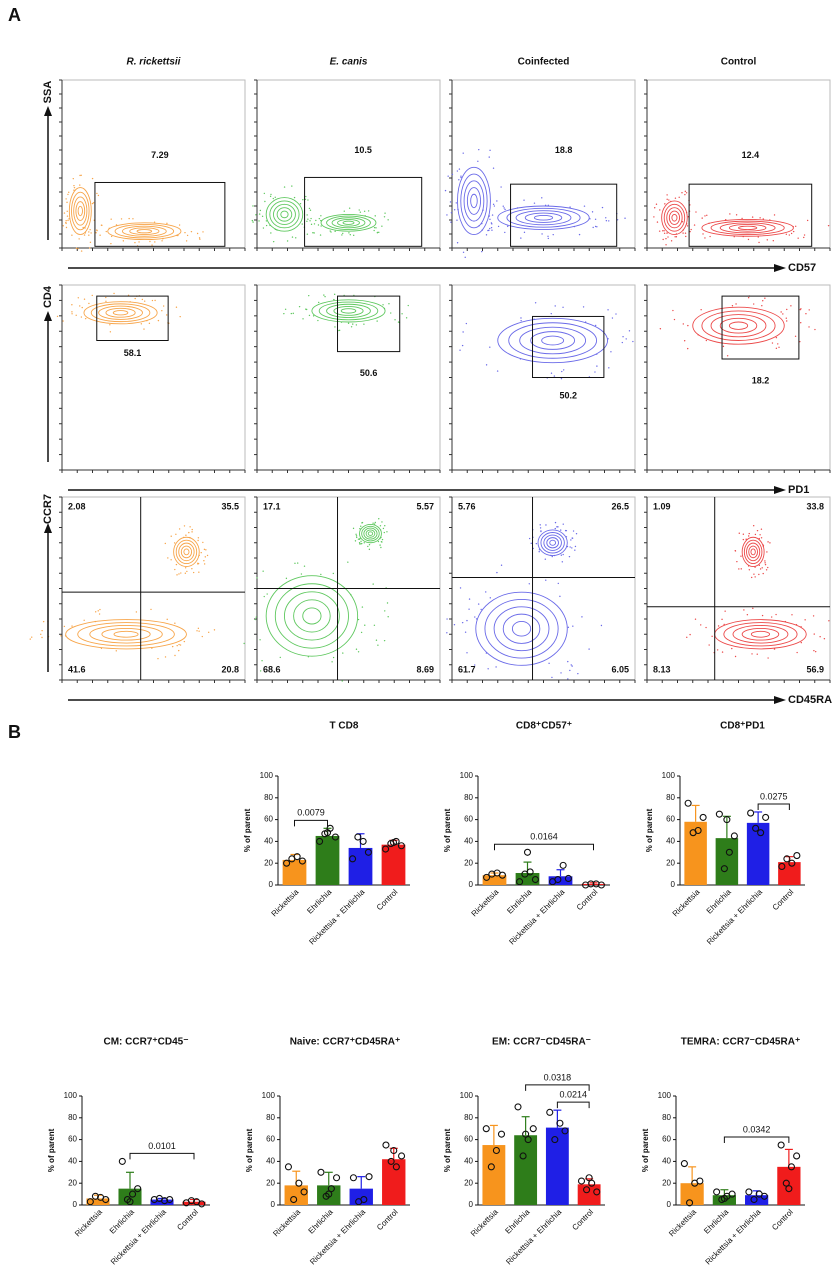 Image resolution: width=837 pixels, height=1280 pixels. Describe the element at coordinates (48, 509) in the screenshot. I see `y-axis-label: CCR7` at that location.